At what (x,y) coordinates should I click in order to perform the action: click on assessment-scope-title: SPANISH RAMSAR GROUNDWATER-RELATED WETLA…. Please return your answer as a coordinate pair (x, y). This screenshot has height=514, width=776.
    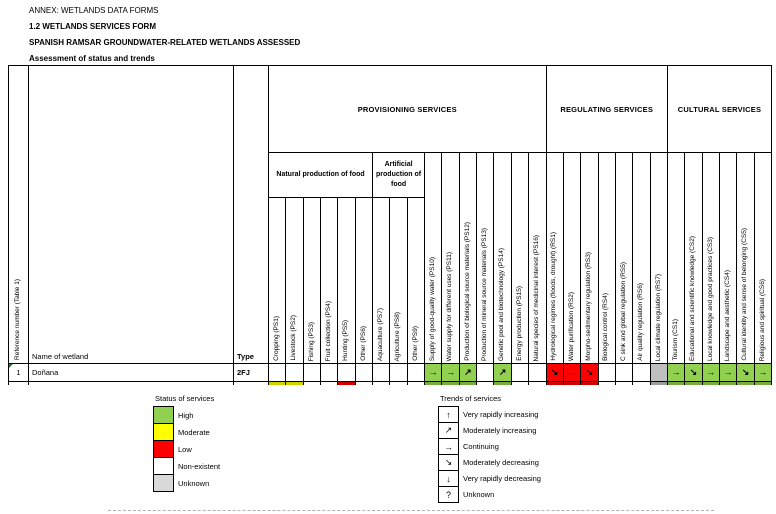
    Looking at the image, I should click on (165, 42).